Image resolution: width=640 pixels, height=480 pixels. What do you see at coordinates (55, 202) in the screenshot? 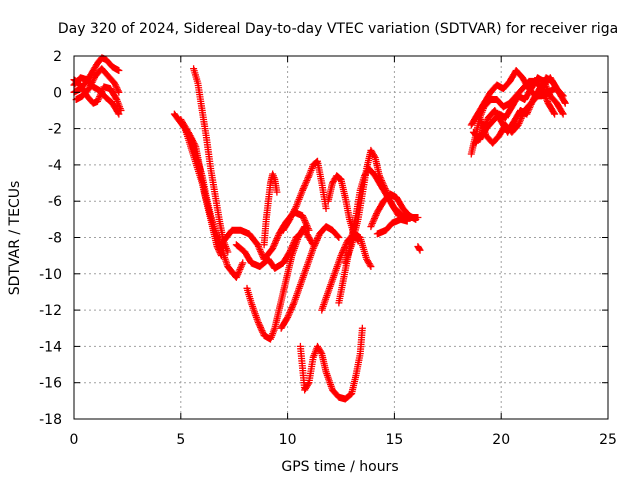
I see `y-tick-label: -6` at bounding box center [55, 202].